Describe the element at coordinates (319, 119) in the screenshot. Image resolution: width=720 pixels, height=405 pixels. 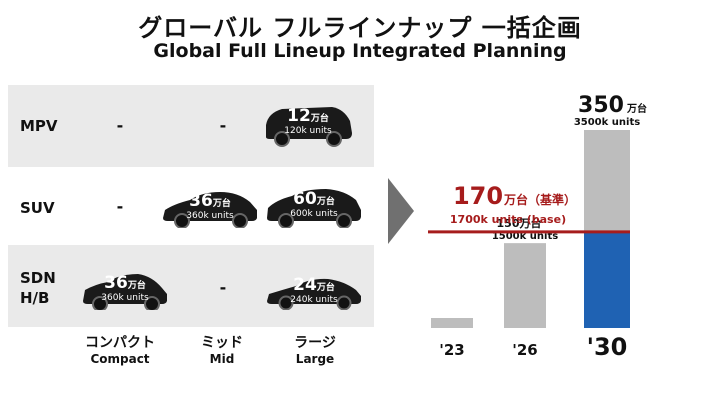
I see `mpv-large-unit: 万台` at that location.